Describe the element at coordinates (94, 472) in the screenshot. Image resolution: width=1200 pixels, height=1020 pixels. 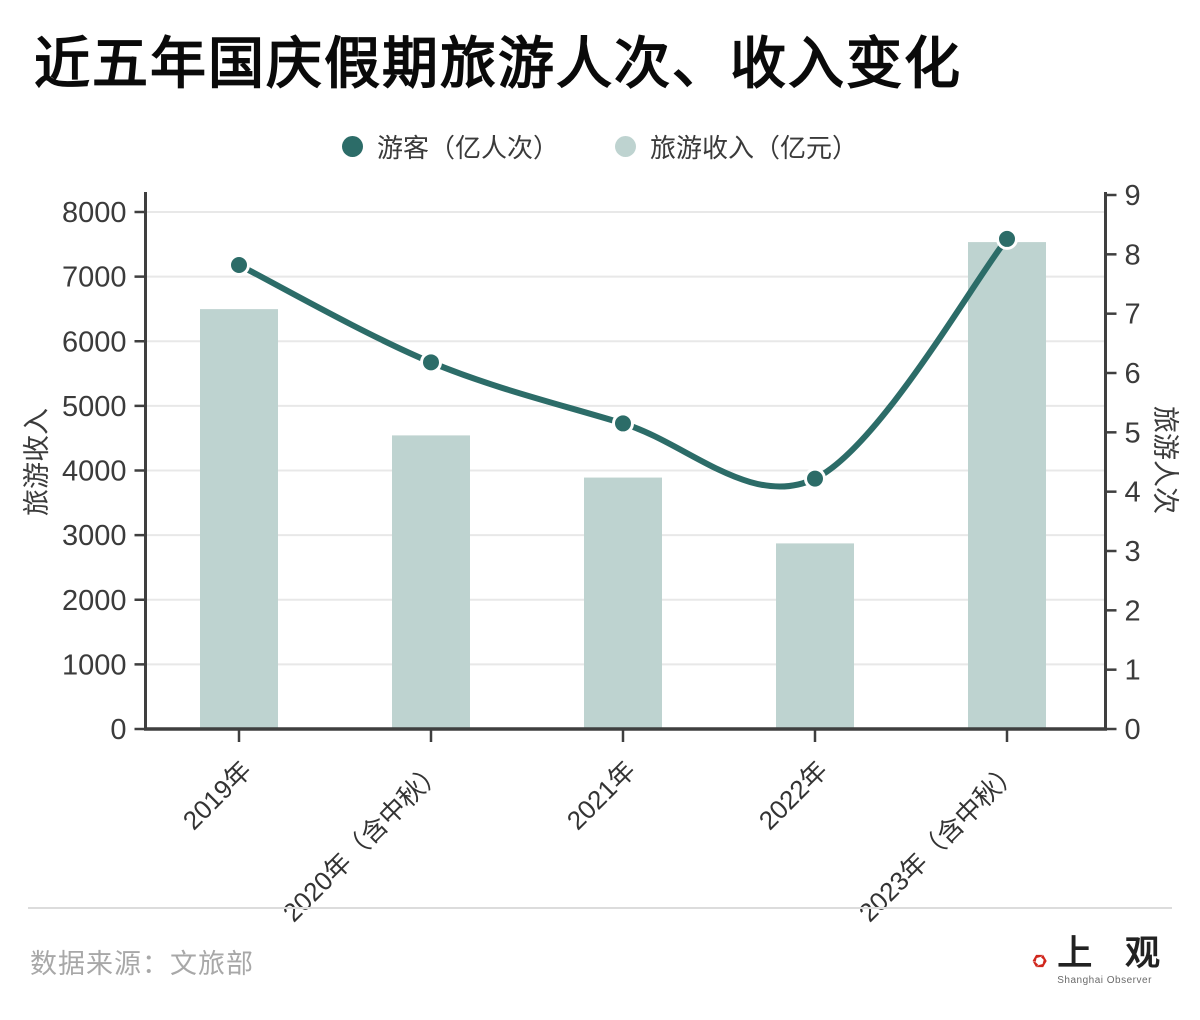
I see `left-tick-label: 4000` at that location.